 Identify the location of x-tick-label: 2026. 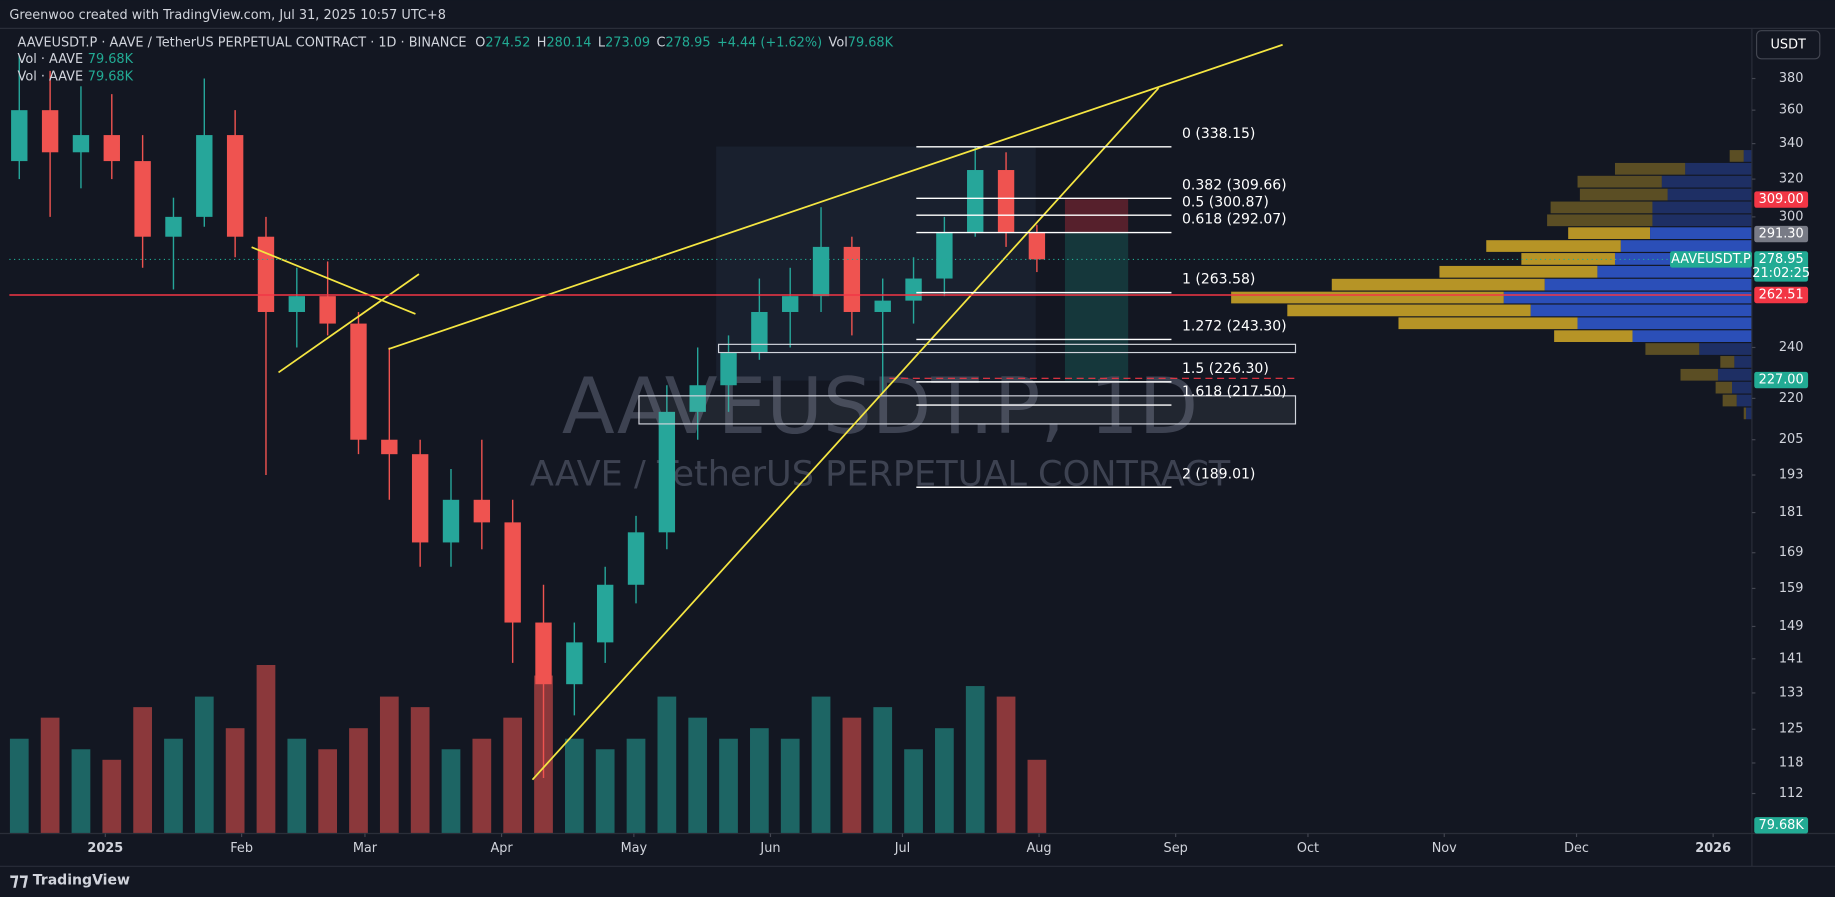
(1713, 848).